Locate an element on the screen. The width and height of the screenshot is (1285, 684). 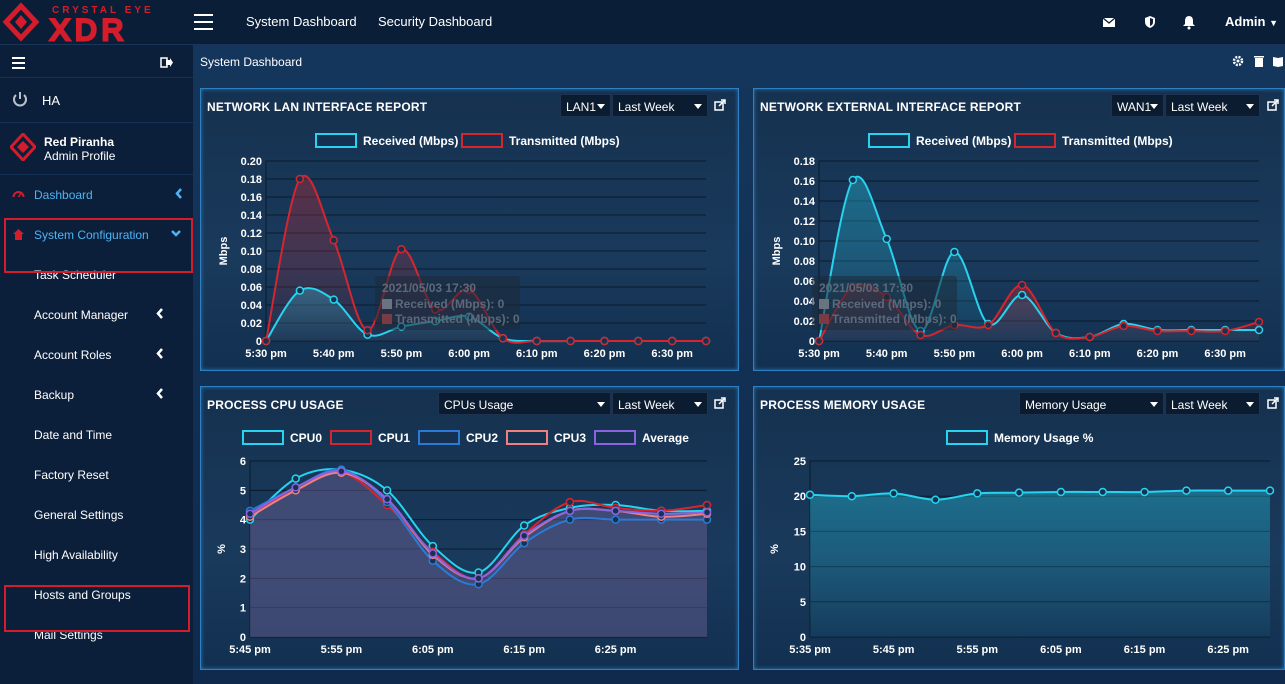
gear-icon is located at coordinates (1238, 61).